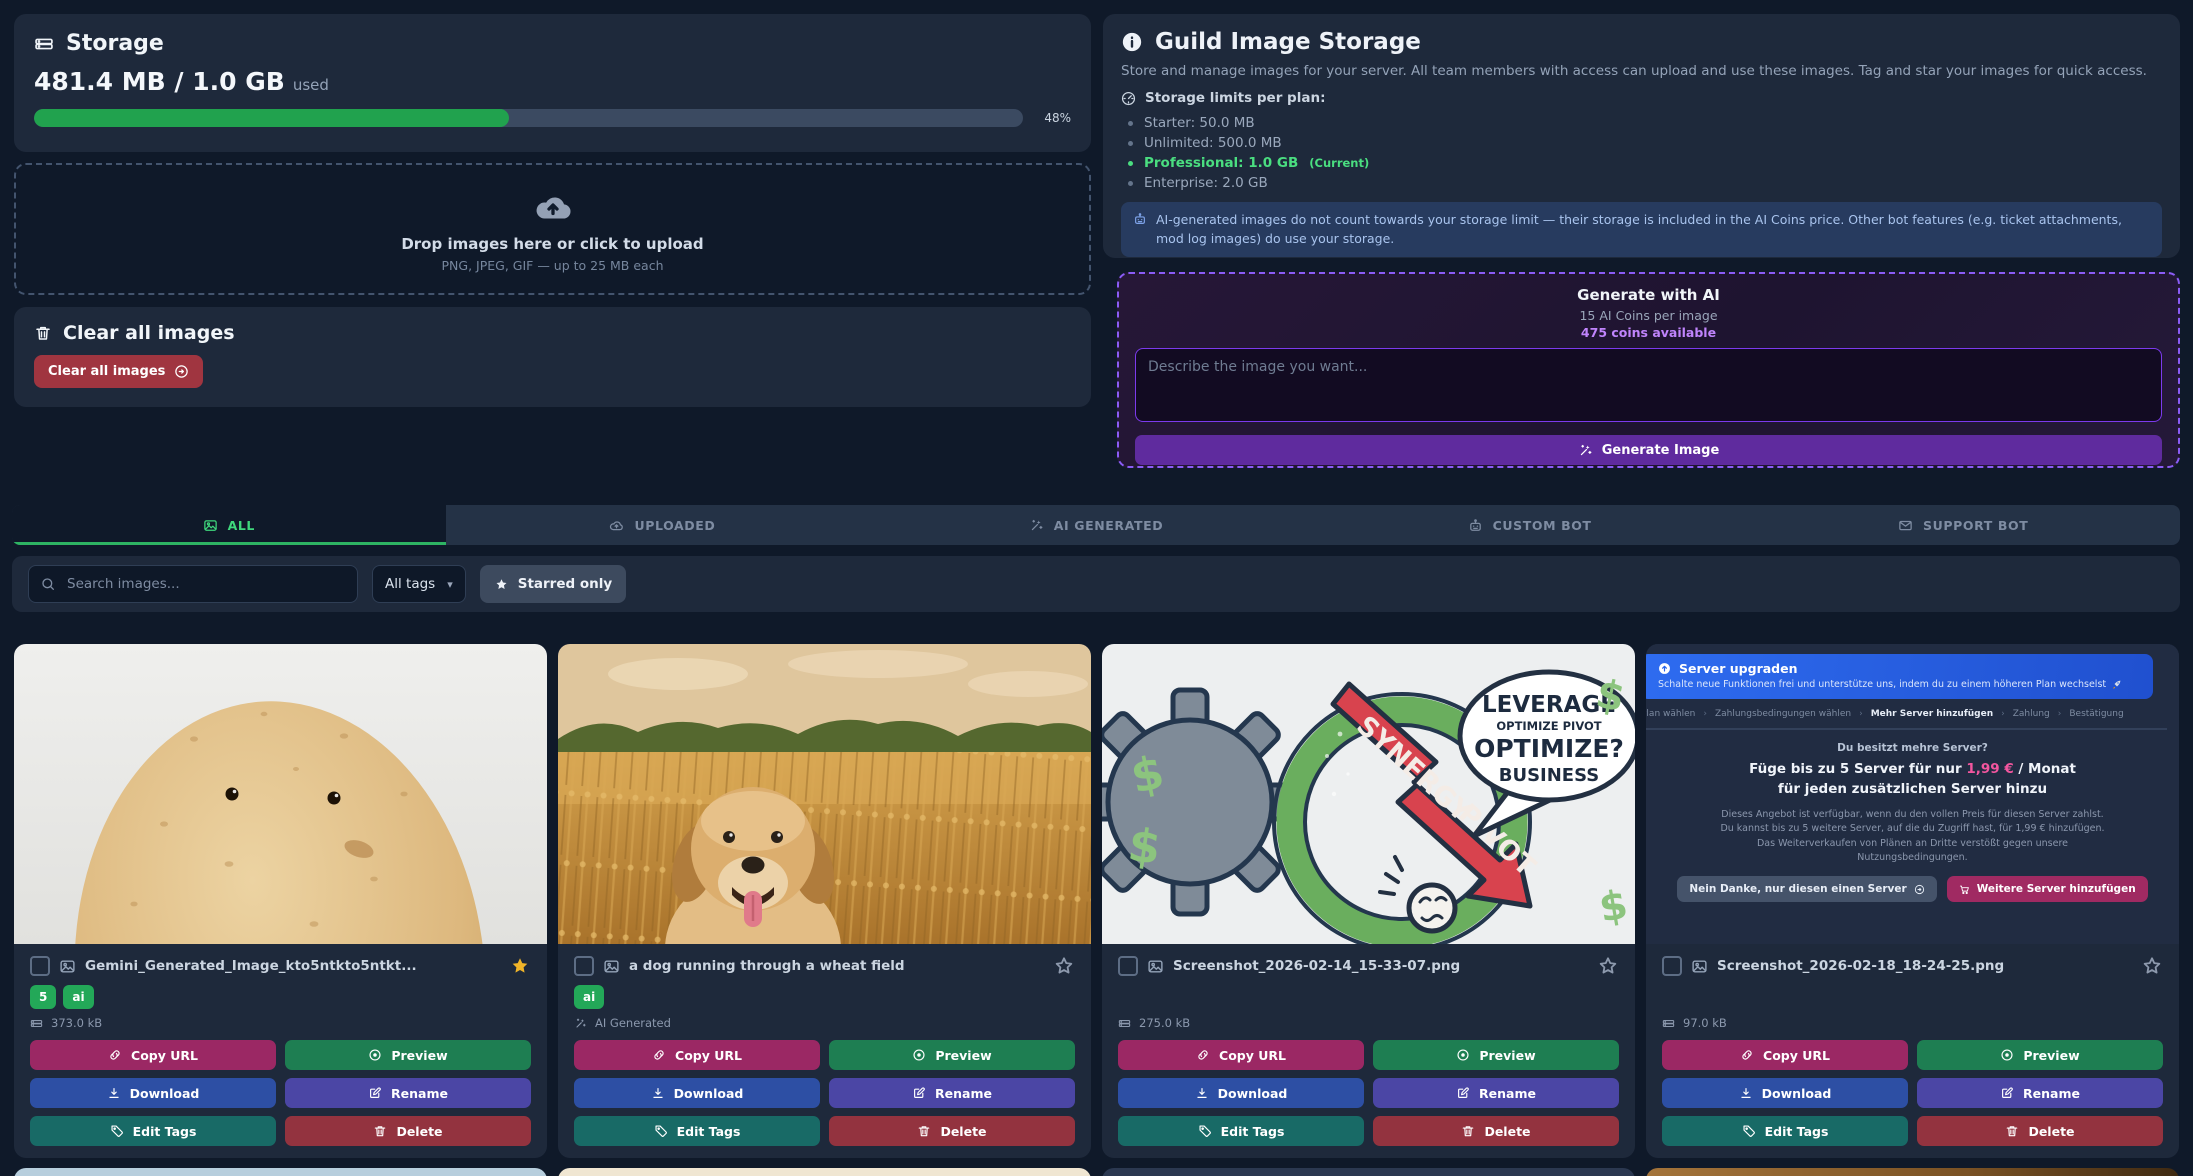 This screenshot has height=1176, width=2193. What do you see at coordinates (824, 997) in the screenshot?
I see `tag-list: ai` at bounding box center [824, 997].